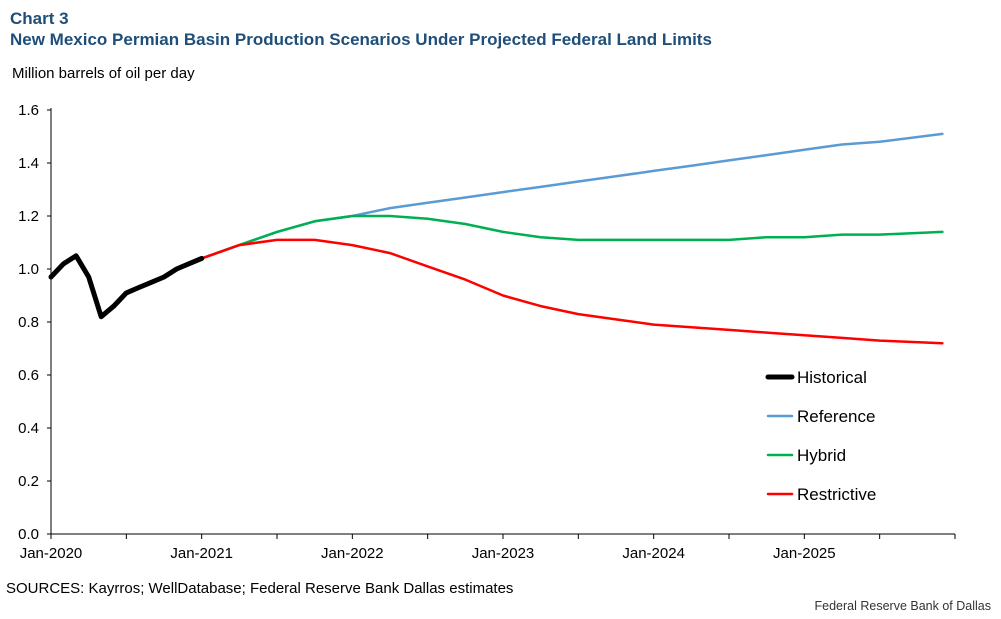 The image size is (1001, 619). What do you see at coordinates (28, 269) in the screenshot?
I see `y-tick-label: 1.0` at bounding box center [28, 269].